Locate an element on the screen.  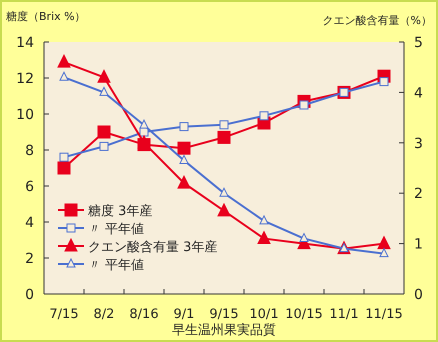
y-axis-title: 糖度（Brix %） is located at coordinates (46, 16).